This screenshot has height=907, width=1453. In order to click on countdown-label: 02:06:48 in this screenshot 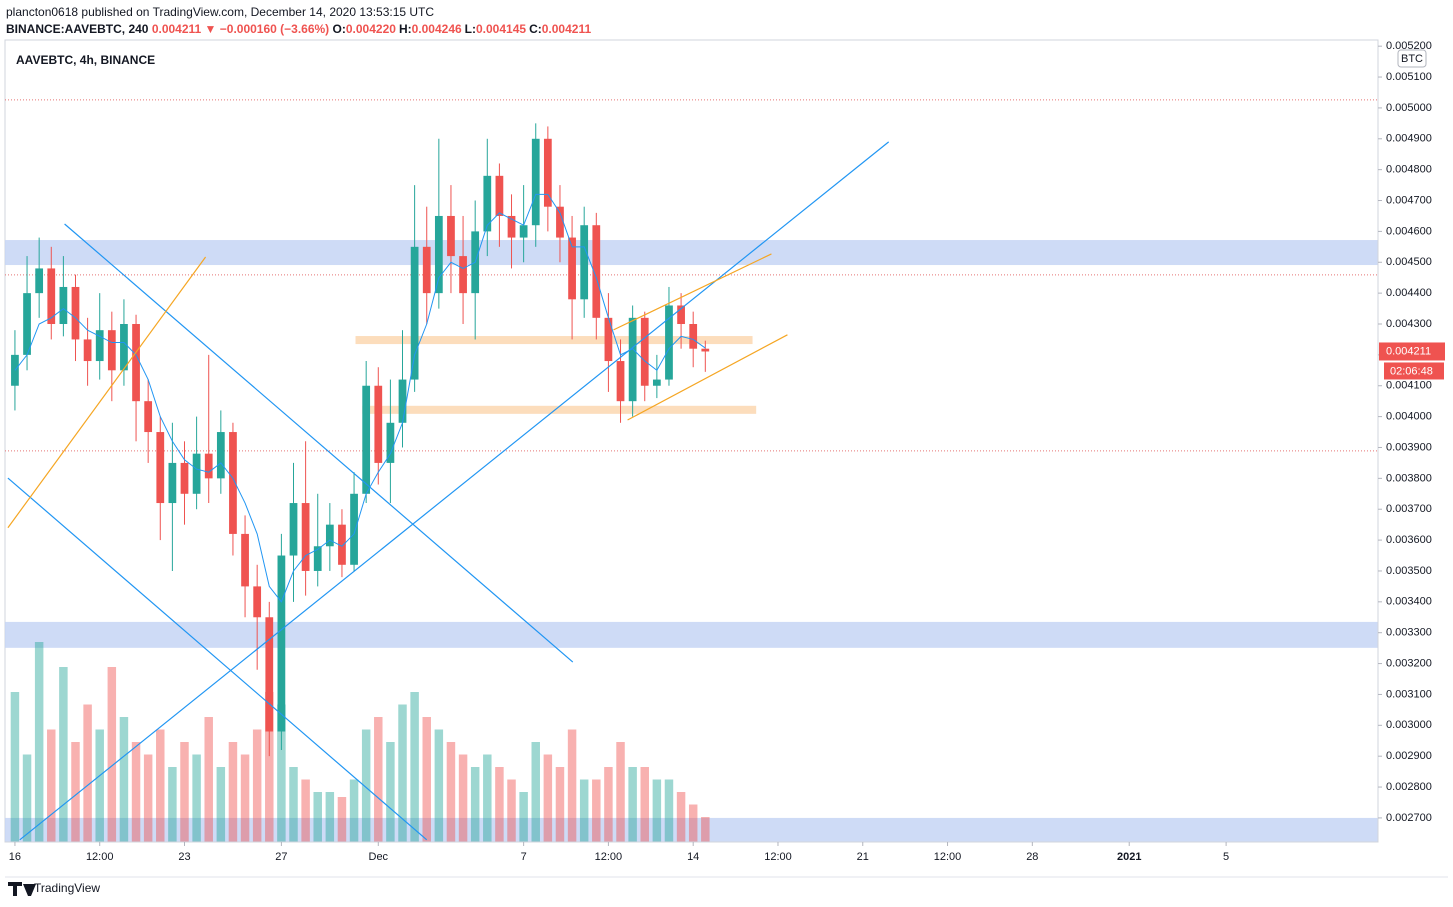, I will do `click(1411, 371)`.